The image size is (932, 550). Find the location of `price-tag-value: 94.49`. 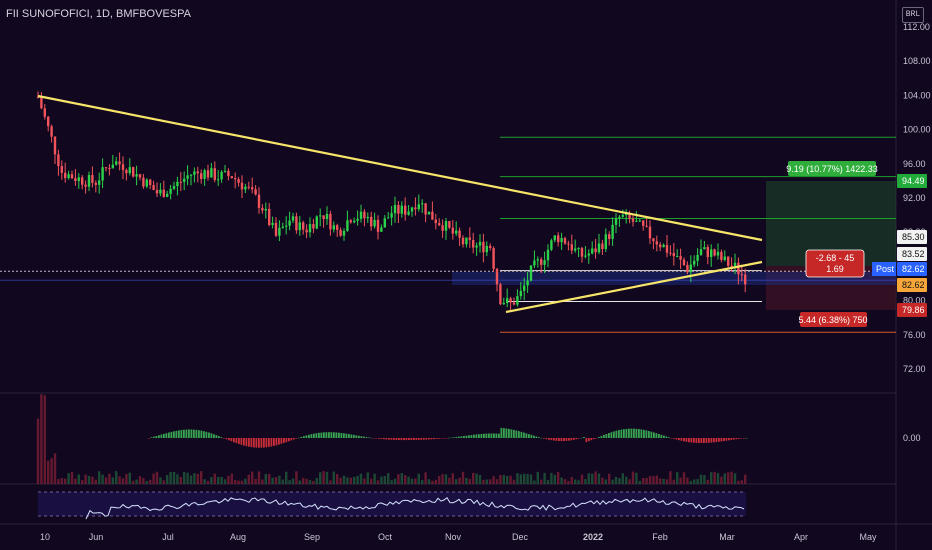

price-tag-value: 94.49 is located at coordinates (913, 181).